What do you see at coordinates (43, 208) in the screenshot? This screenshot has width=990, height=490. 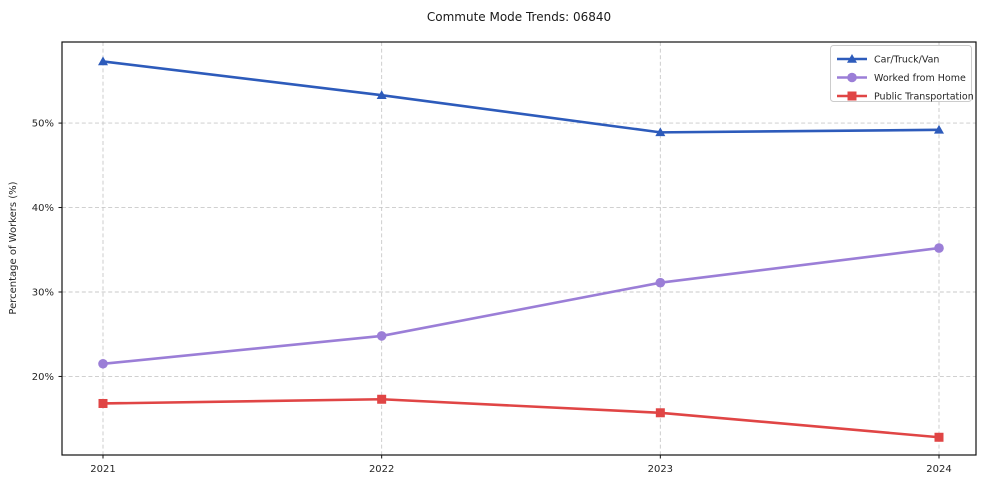 I see `y-tick-label: 40%` at bounding box center [43, 208].